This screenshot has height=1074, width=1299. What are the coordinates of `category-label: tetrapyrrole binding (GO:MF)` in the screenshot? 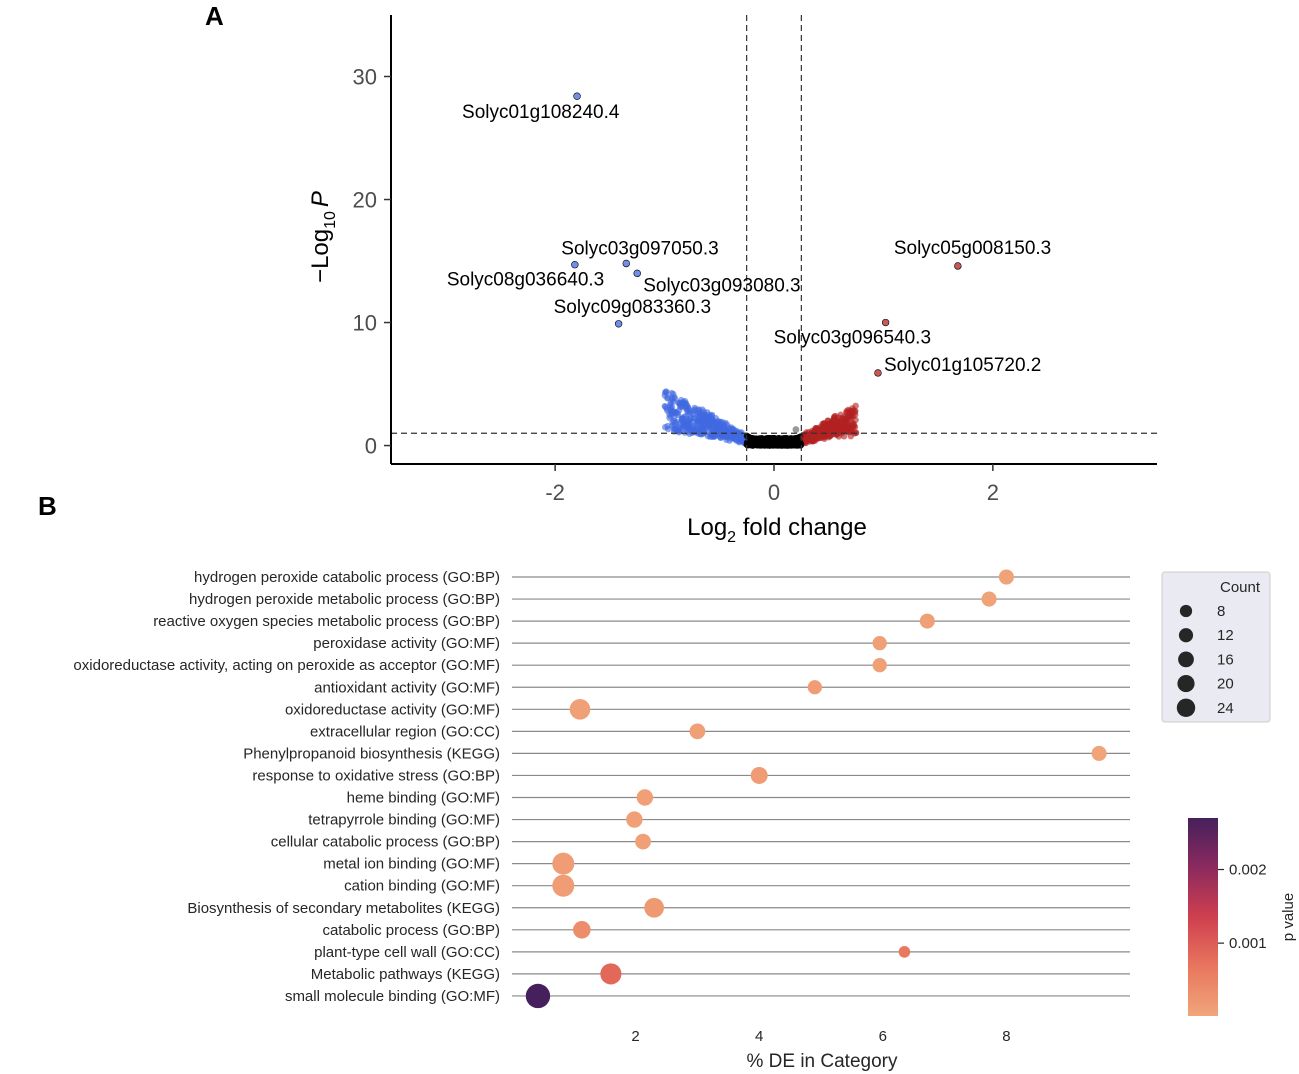 It's located at (404, 820).